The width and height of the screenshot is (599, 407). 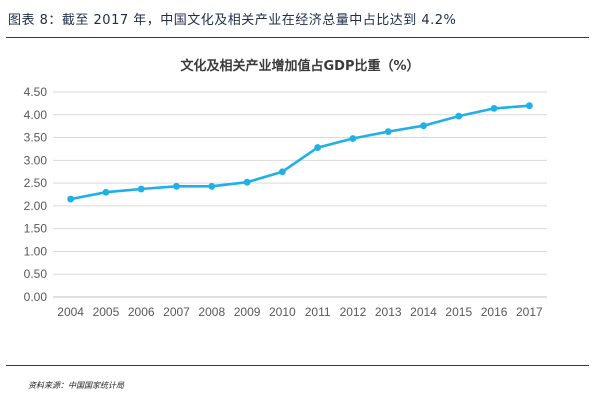 What do you see at coordinates (36, 115) in the screenshot?
I see `y-tick-label: 4.00` at bounding box center [36, 115].